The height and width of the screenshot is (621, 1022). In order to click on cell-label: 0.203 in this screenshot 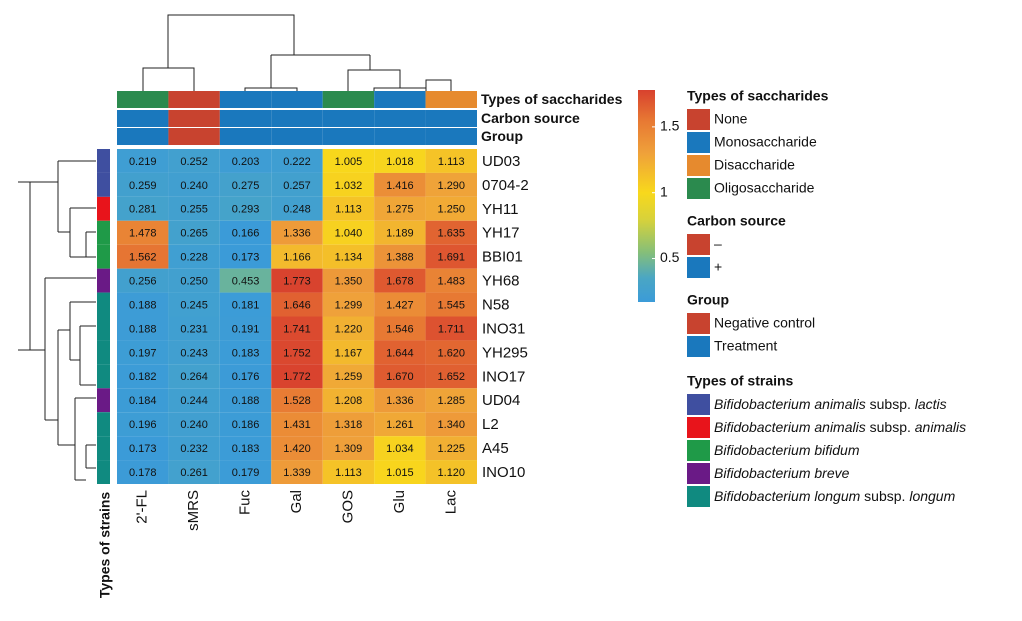, I will do `click(246, 162)`.